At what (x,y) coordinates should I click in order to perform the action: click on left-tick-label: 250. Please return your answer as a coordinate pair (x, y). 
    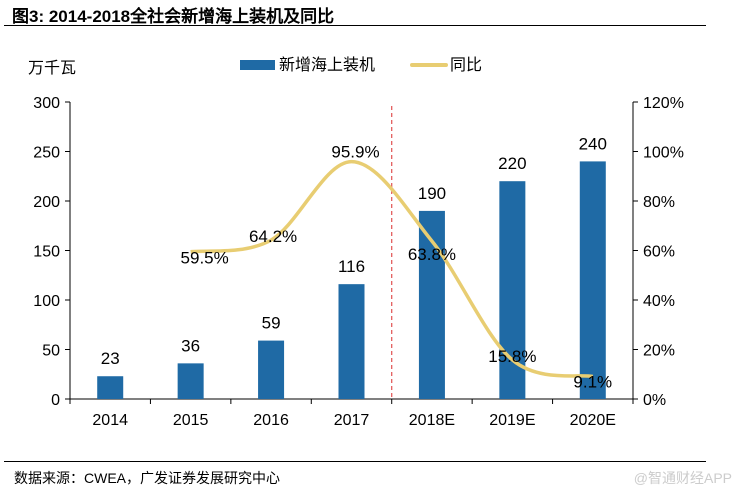
    Looking at the image, I should click on (46, 153).